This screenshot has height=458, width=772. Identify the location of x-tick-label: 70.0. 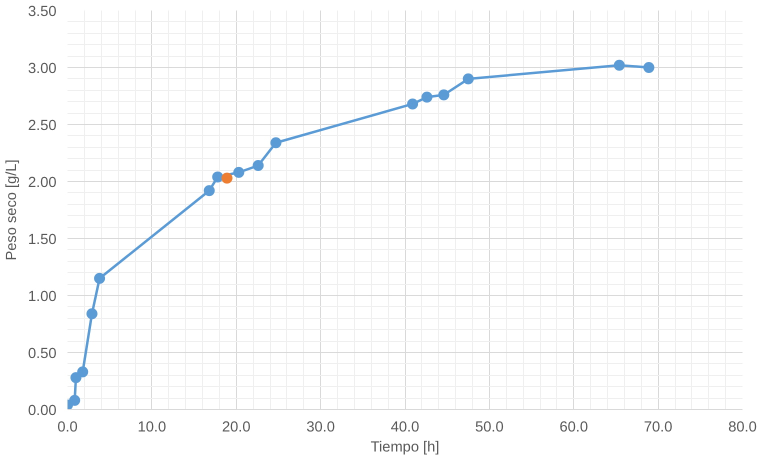
(658, 428).